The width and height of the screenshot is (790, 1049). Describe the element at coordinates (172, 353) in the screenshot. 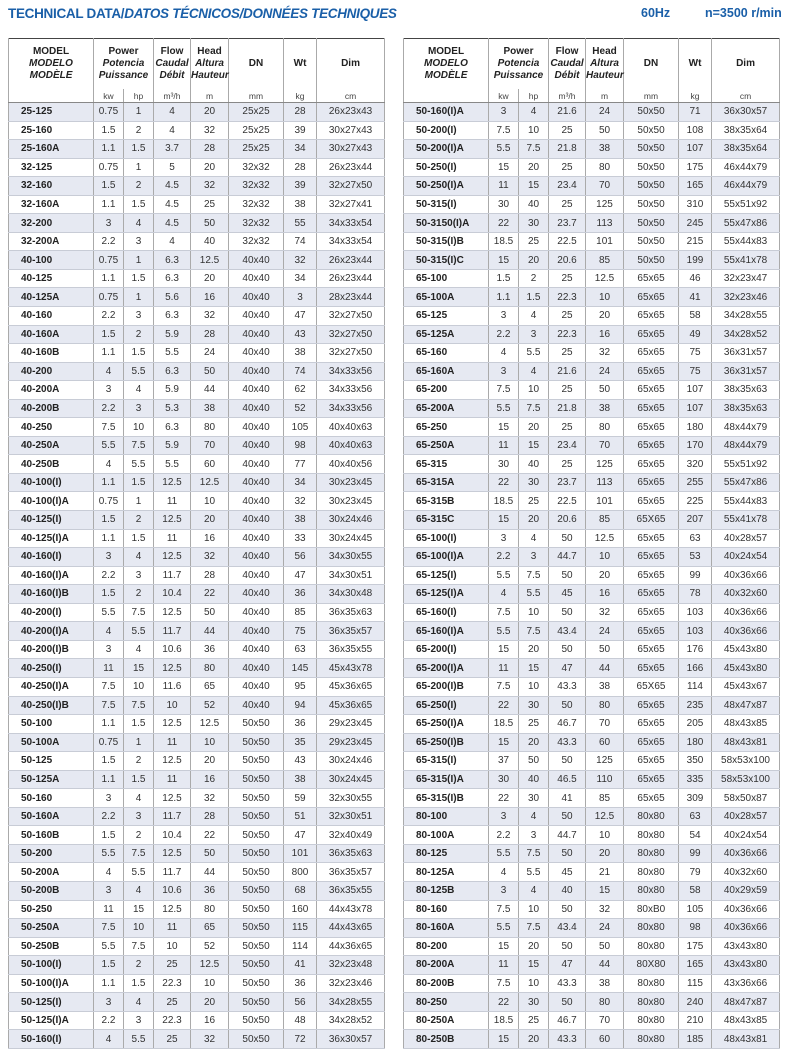

I see `cell-flow: 5.5` at that location.